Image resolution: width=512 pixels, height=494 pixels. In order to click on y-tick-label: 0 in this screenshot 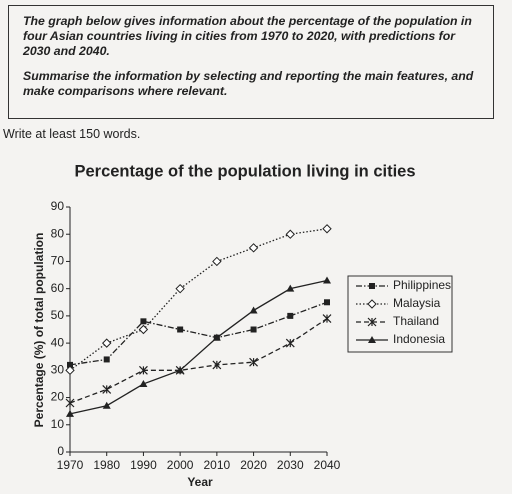, I will do `click(60, 451)`.